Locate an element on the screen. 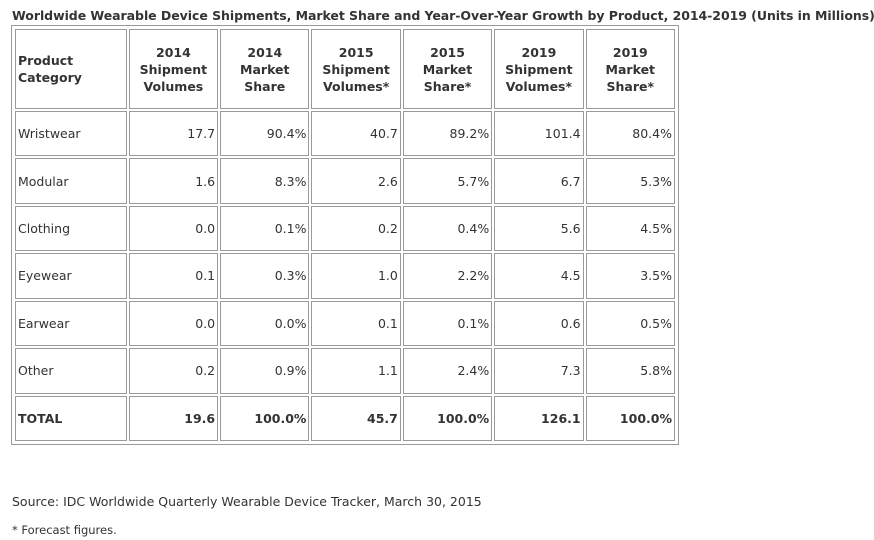 The width and height of the screenshot is (874, 540). value-cell: 90.4% is located at coordinates (265, 134).